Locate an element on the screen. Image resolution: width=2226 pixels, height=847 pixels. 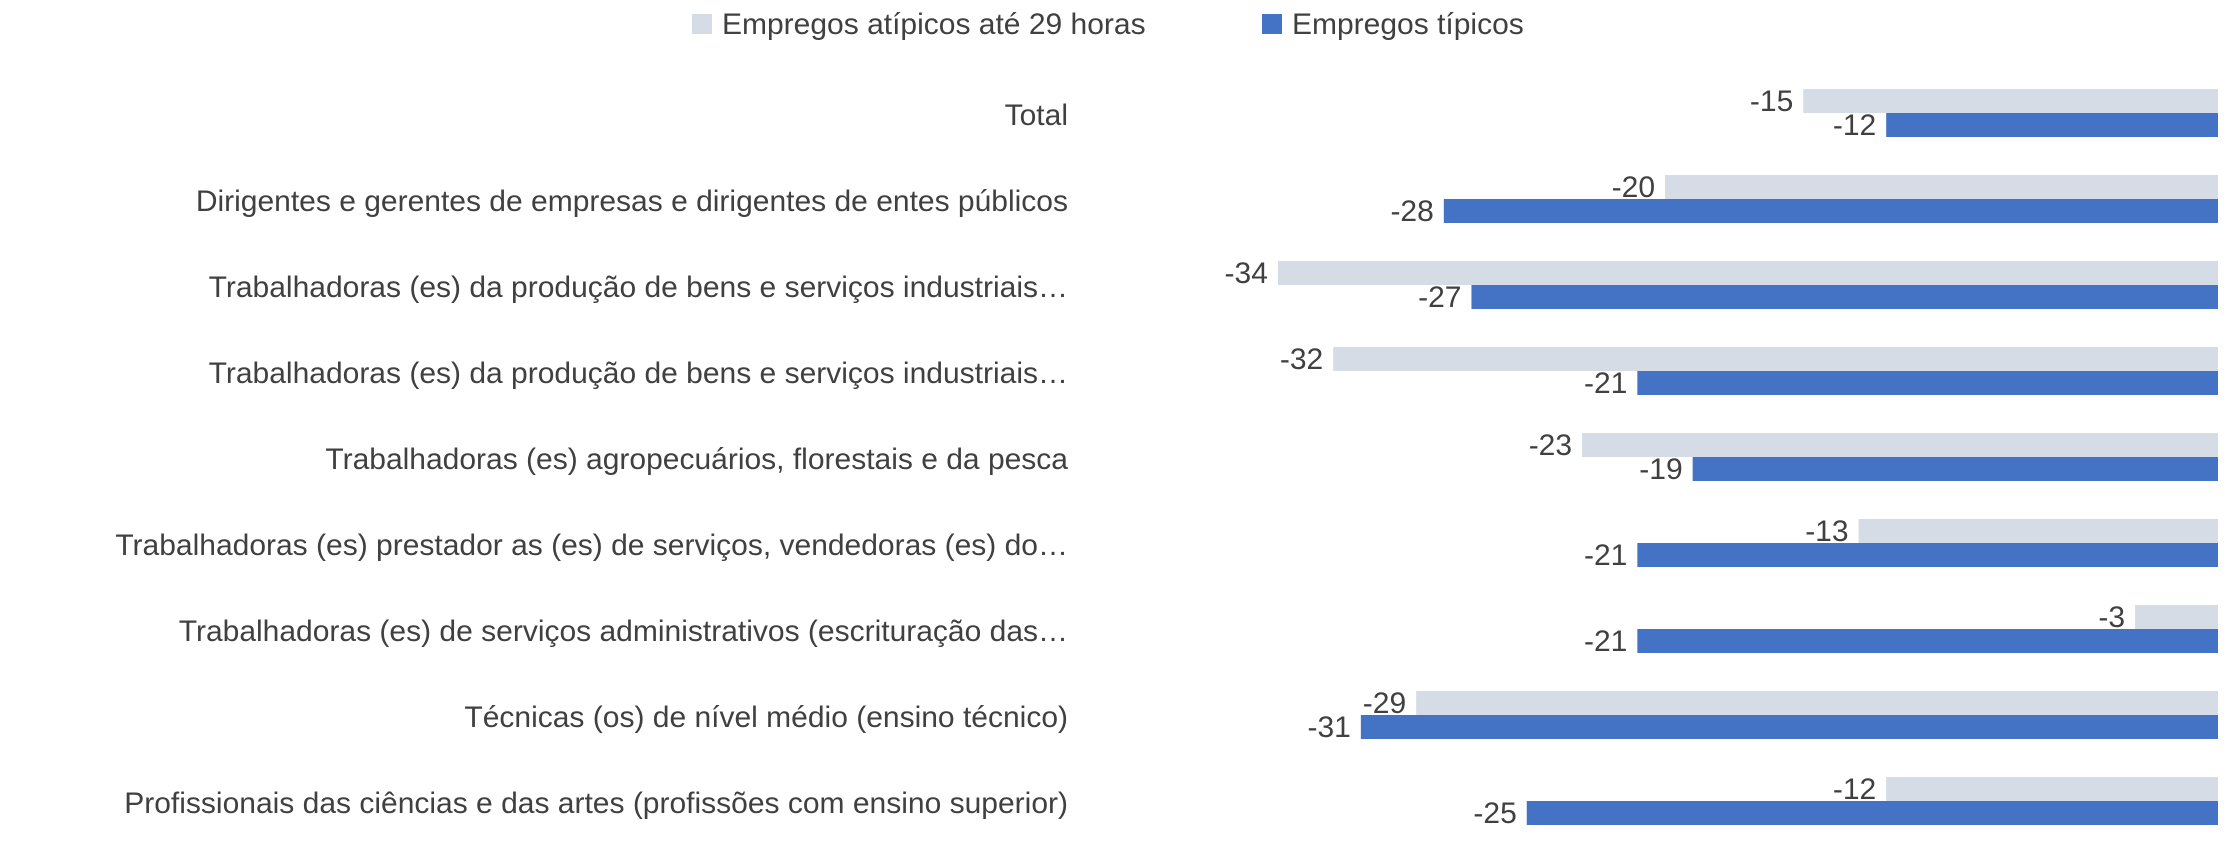
data-label: -25 is located at coordinates (1494, 813).